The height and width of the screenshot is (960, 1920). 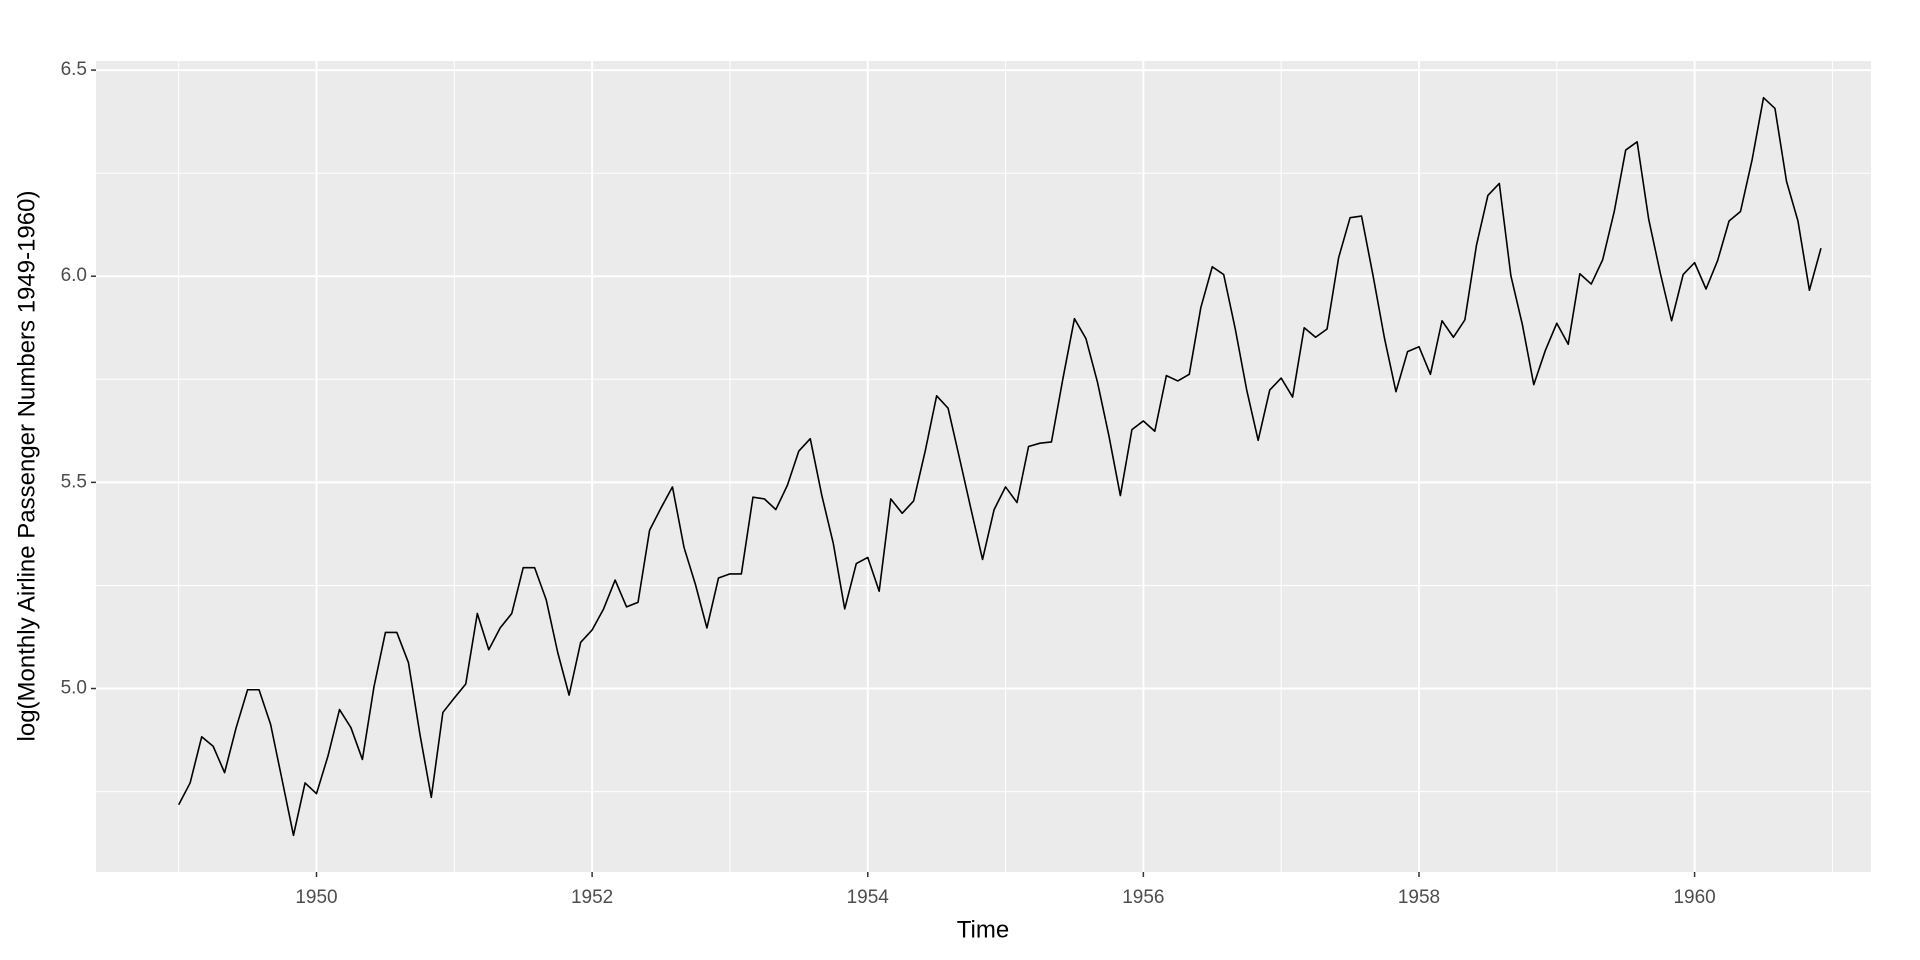 What do you see at coordinates (74, 275) in the screenshot?
I see `y-tick-label: 6.0` at bounding box center [74, 275].